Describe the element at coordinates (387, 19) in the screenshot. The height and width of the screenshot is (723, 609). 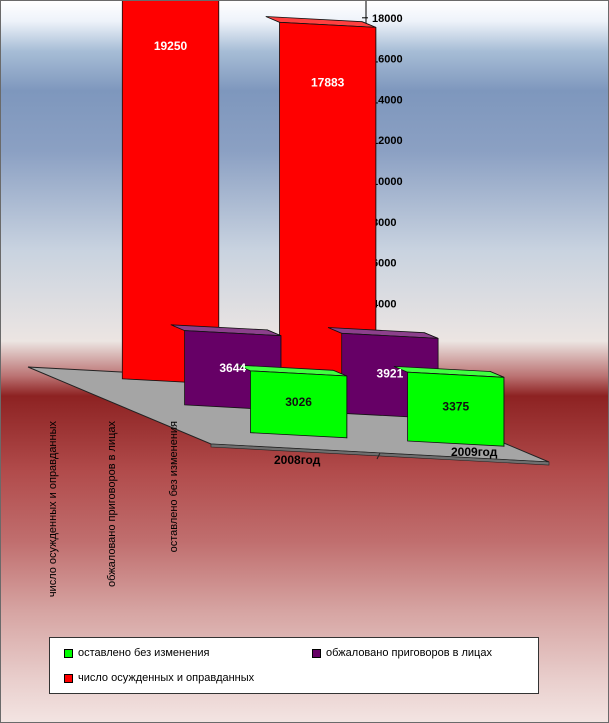
I see `y-tick-label: 18000` at that location.